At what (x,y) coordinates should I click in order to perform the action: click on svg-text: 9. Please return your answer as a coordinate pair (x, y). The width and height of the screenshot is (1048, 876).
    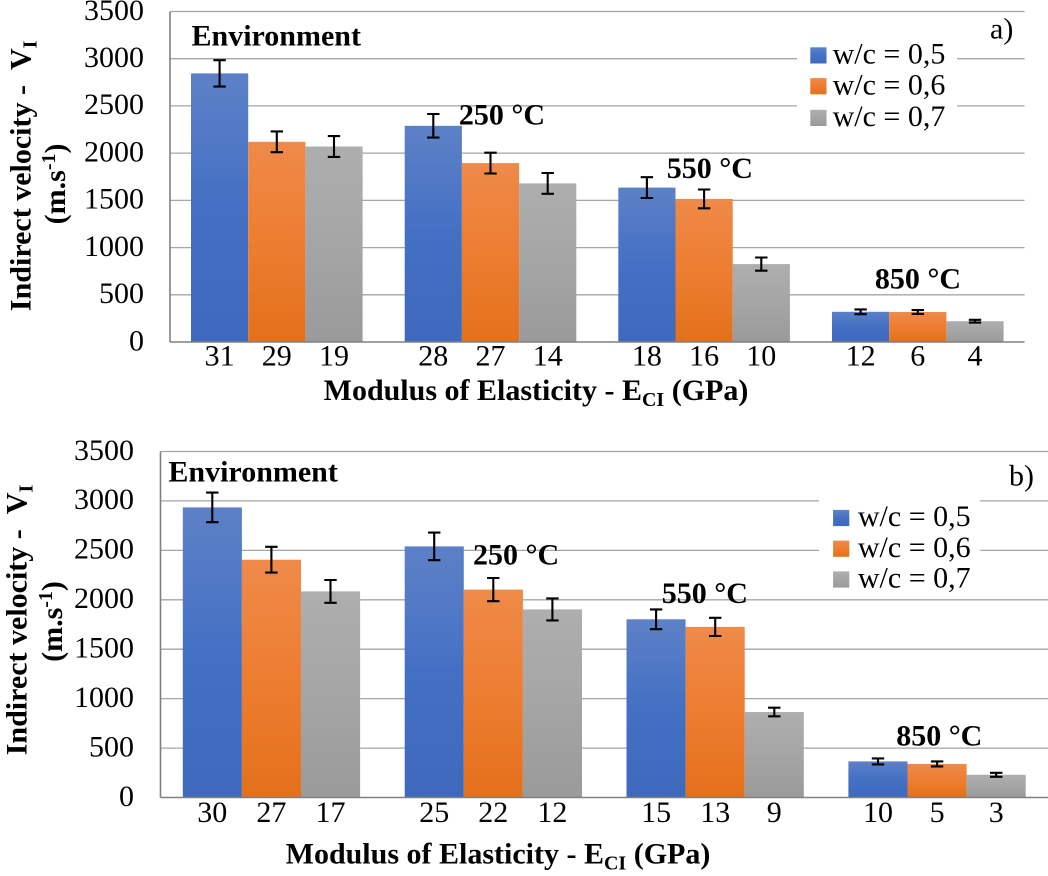
    Looking at the image, I should click on (774, 812).